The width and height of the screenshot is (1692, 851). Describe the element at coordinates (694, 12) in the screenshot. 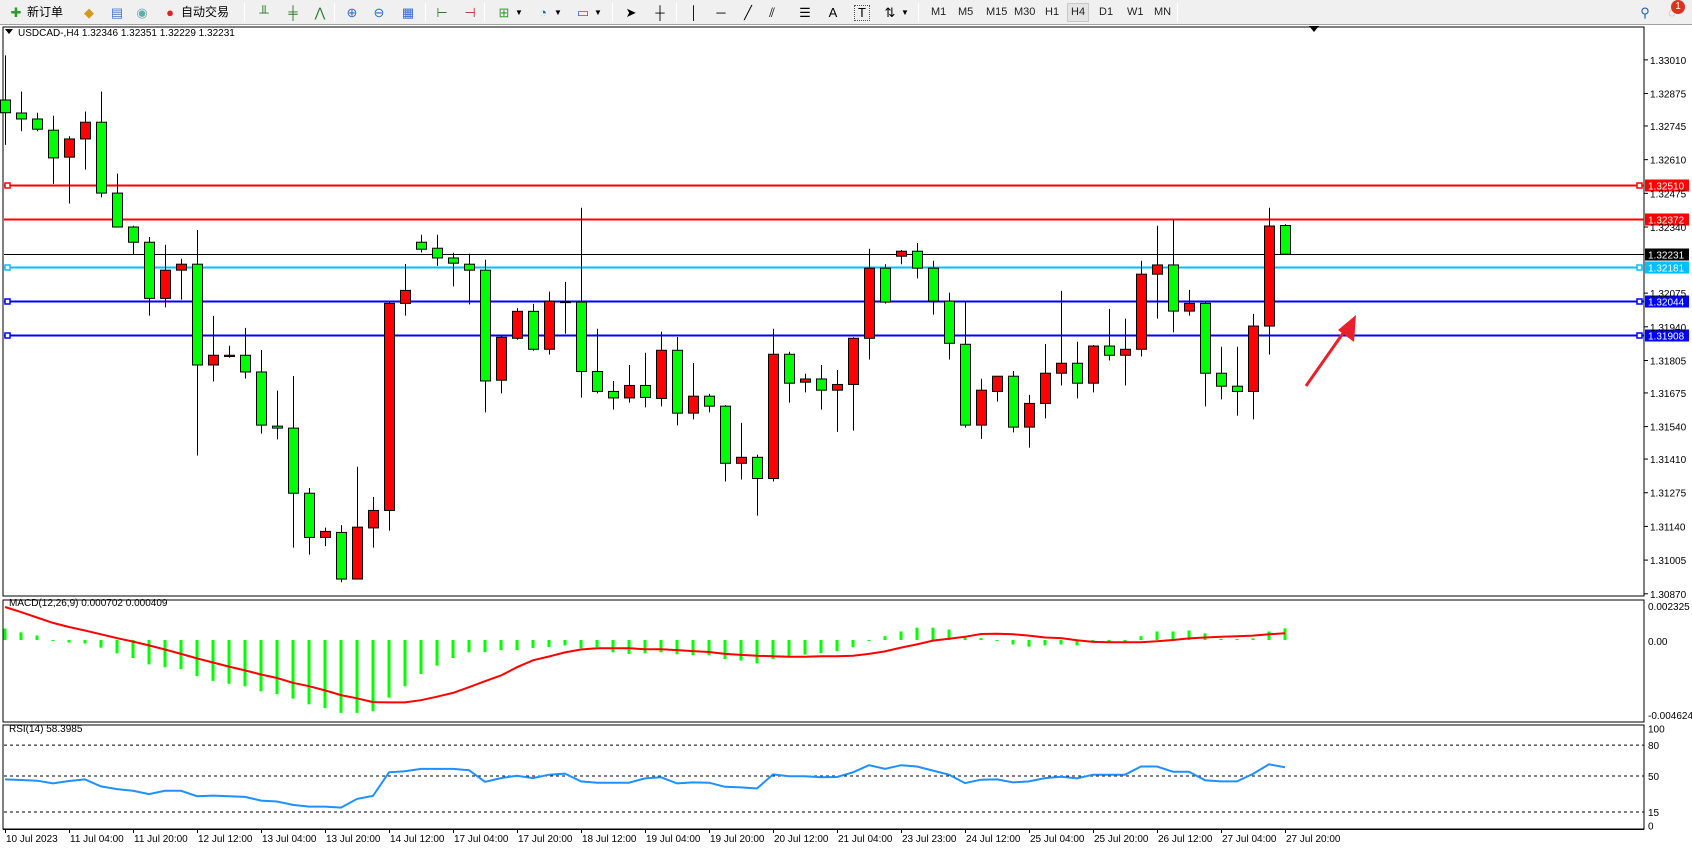

I see `vertical-line-button: │` at that location.